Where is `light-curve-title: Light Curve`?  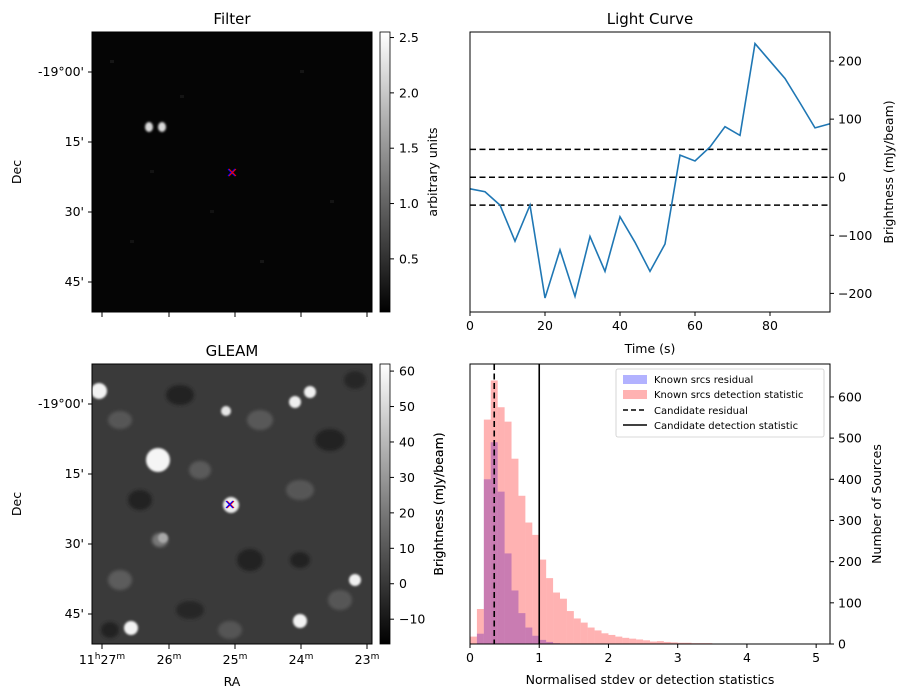
light-curve-title: Light Curve is located at coordinates (650, 19).